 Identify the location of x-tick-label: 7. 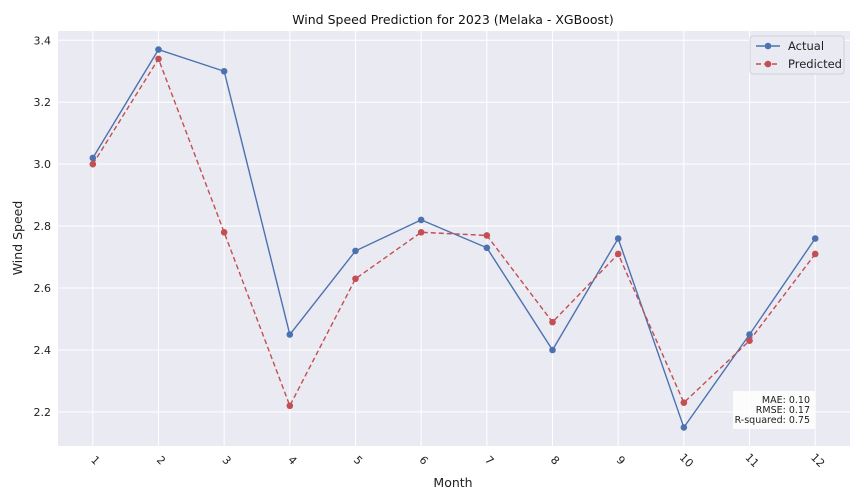
(489, 460).